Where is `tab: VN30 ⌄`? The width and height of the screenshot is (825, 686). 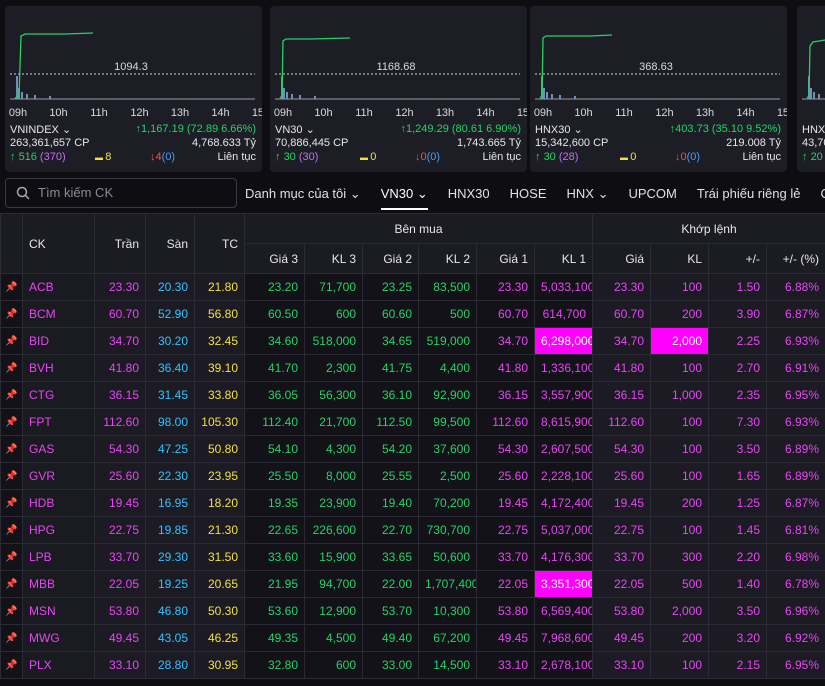 tab: VN30 ⌄ is located at coordinates (404, 194).